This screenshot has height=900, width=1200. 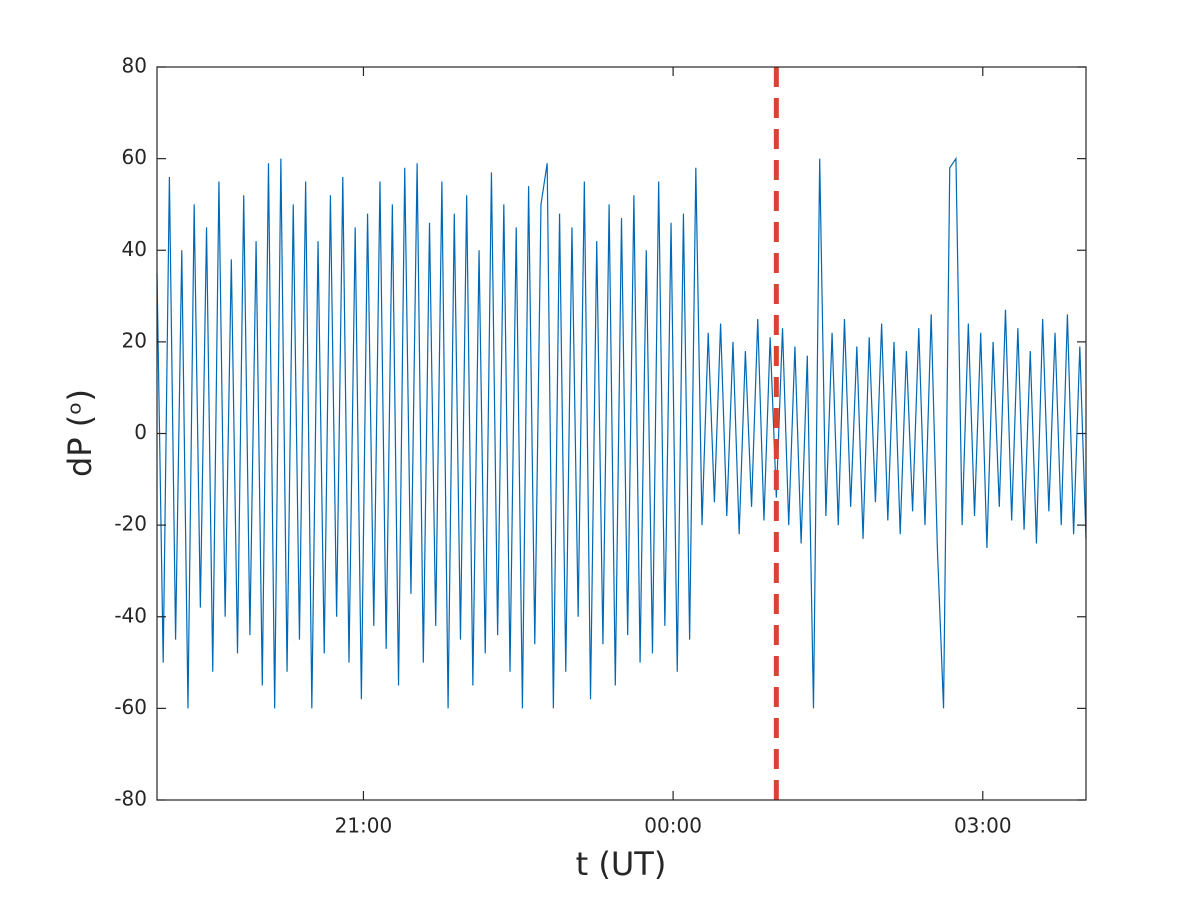 I want to click on x-tick-label: 03:00, so click(x=983, y=826).